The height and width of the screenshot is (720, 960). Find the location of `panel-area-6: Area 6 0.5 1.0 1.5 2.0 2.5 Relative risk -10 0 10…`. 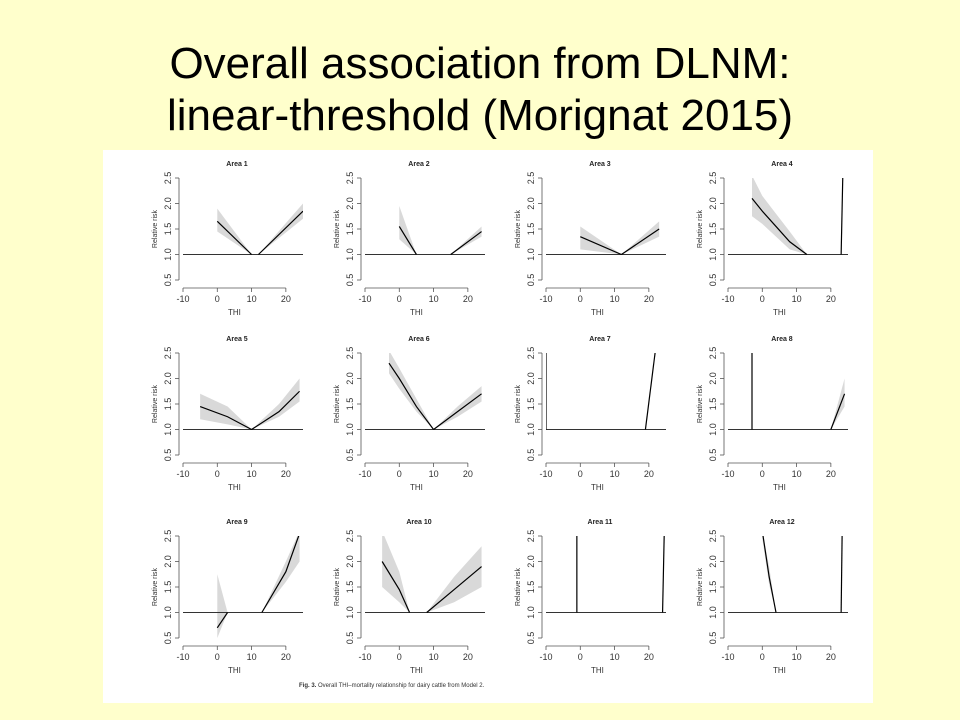

panel-area-6: Area 6 0.5 1.0 1.5 2.0 2.5 Relative risk -10 0 10… is located at coordinates (409, 414).